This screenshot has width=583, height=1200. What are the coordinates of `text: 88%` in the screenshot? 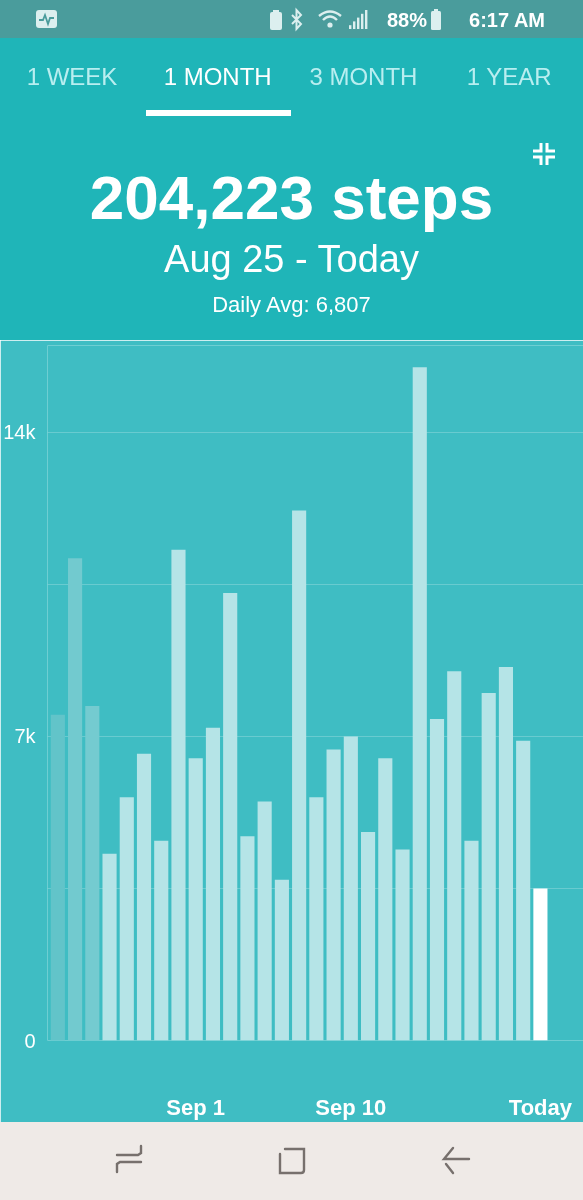 It's located at (406, 20).